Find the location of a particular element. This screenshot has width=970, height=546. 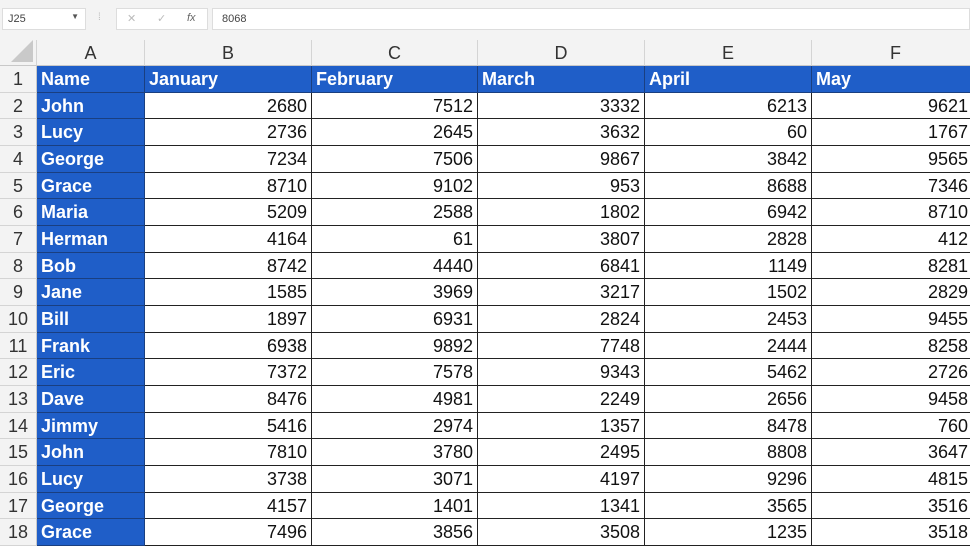

value-cell: 5416 is located at coordinates (228, 426).